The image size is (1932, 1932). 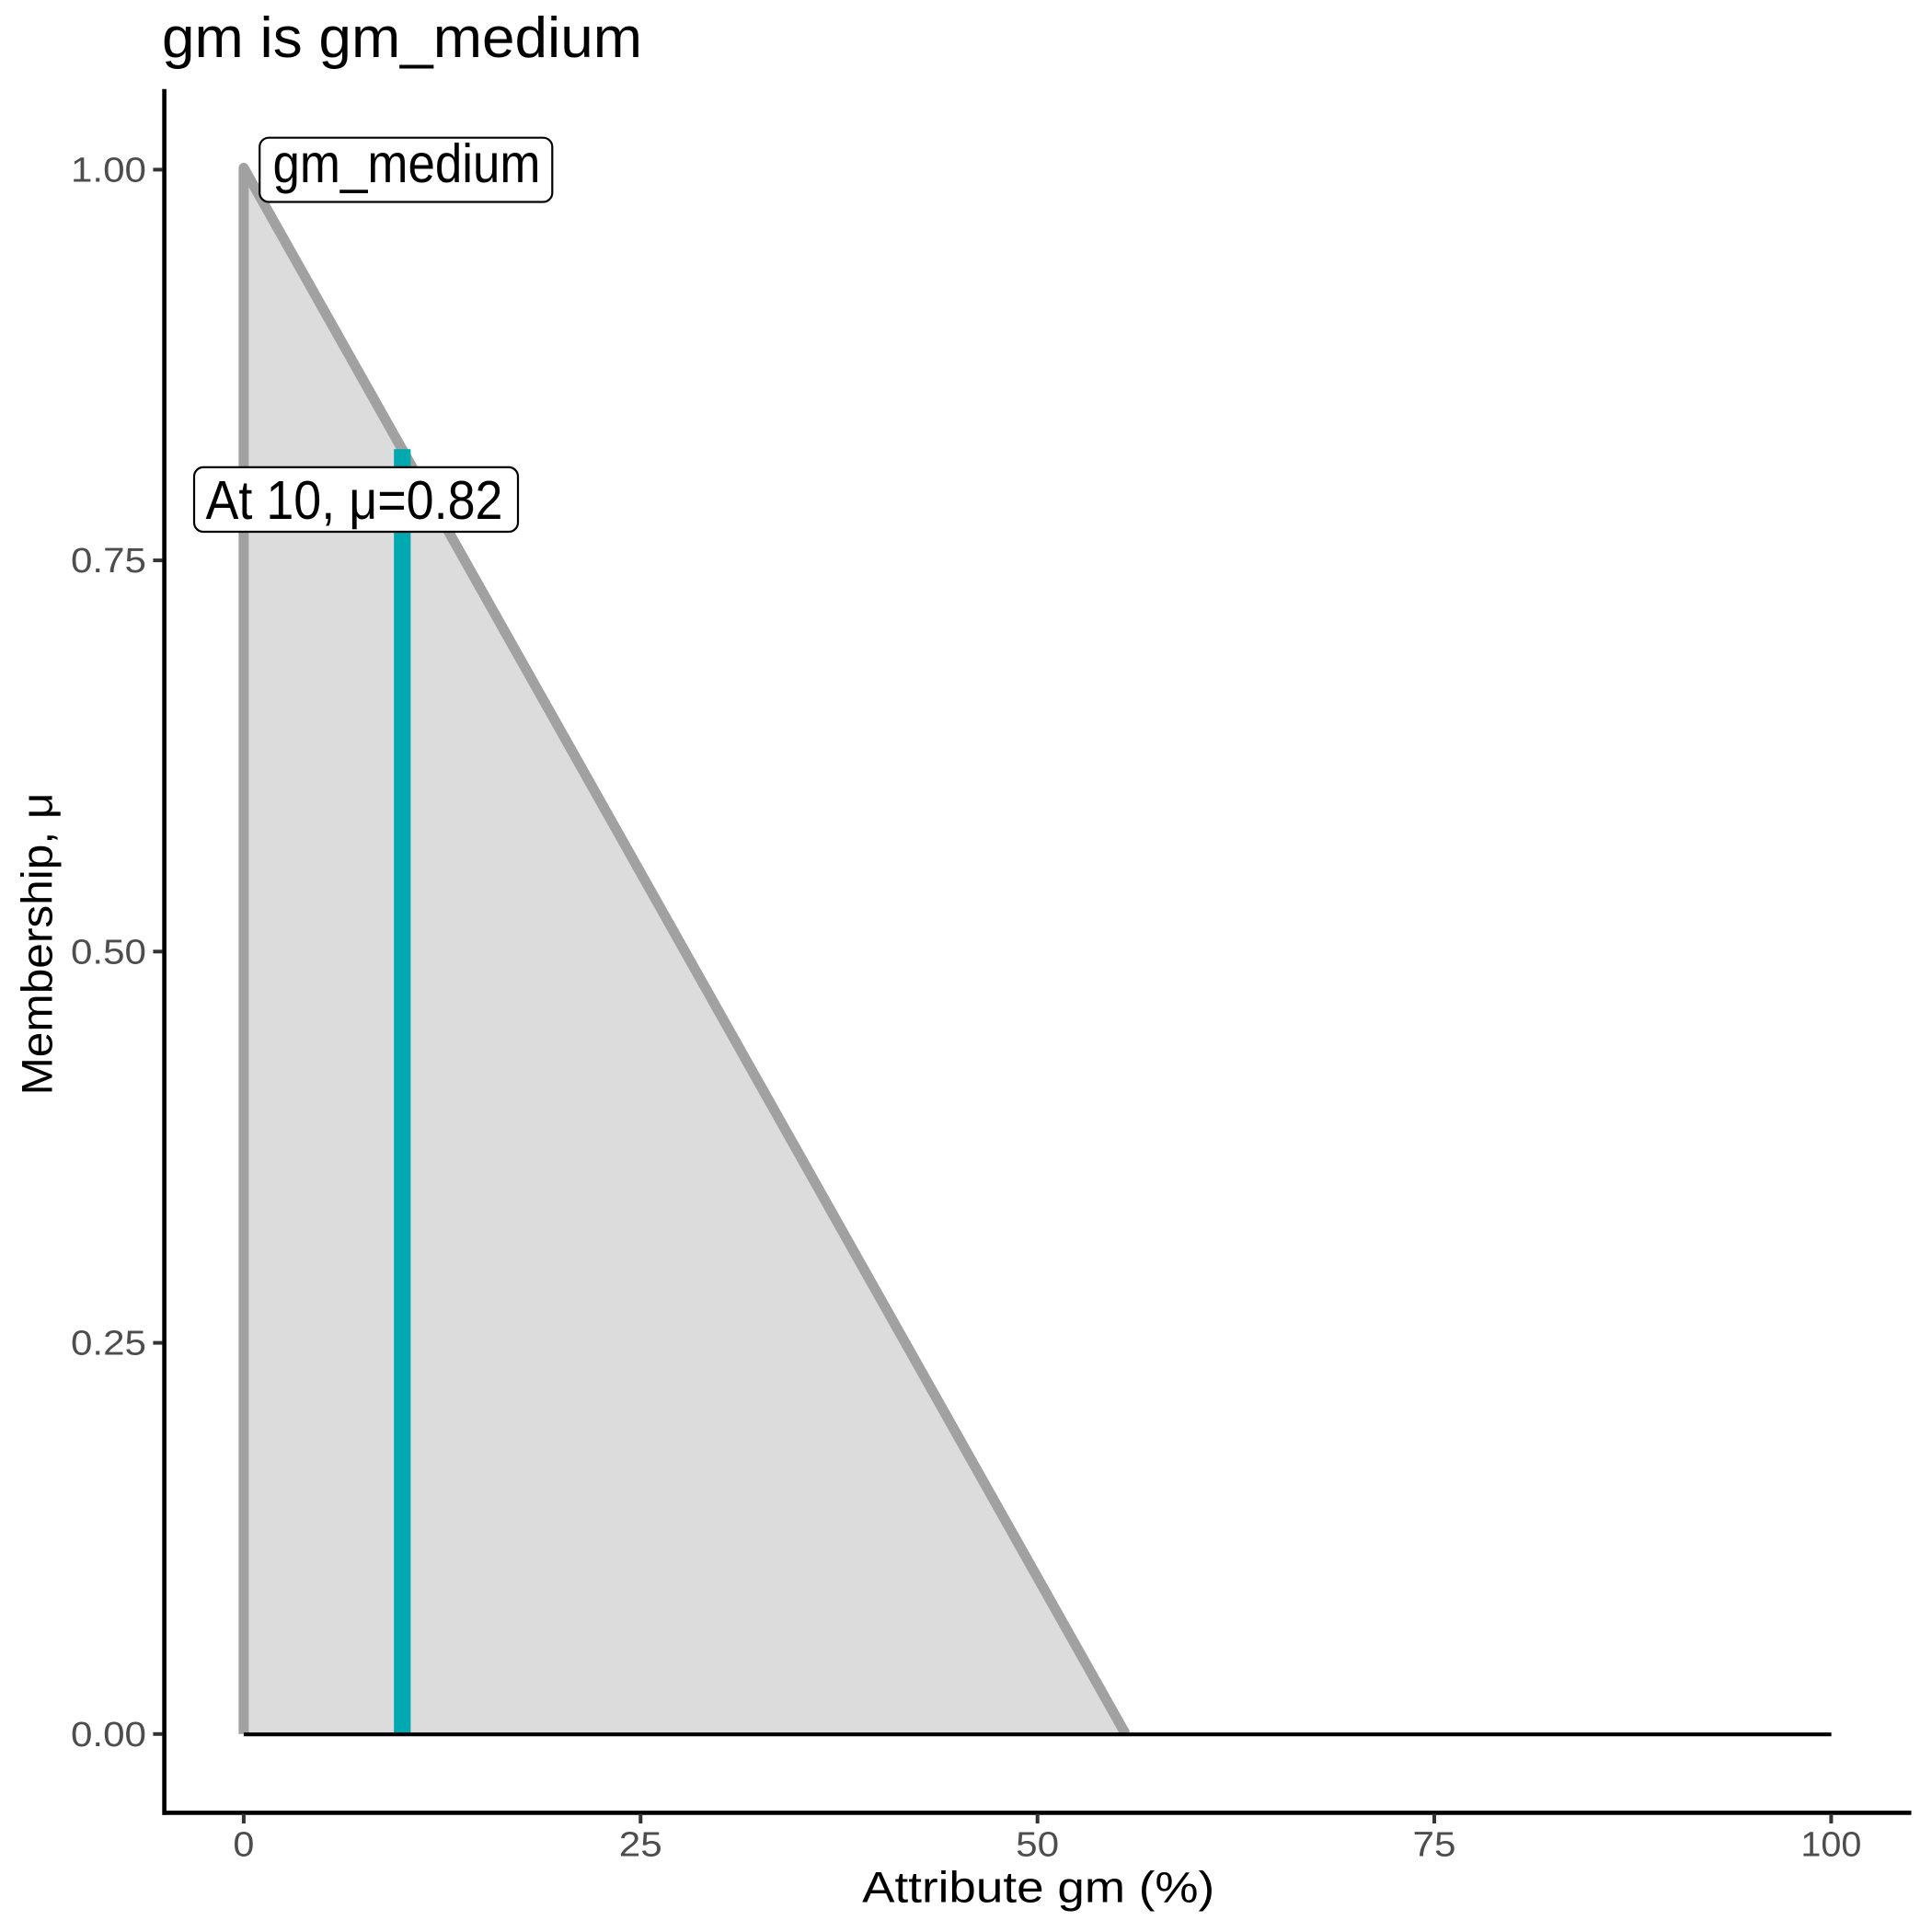 I want to click on svg-text: 0, so click(x=243, y=1845).